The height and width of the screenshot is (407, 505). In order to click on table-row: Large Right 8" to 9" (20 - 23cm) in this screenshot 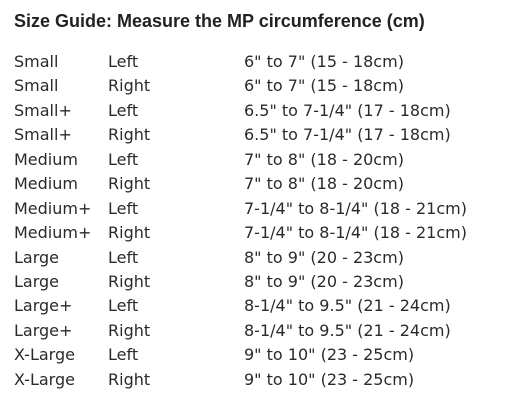, I will do `click(259, 282)`.